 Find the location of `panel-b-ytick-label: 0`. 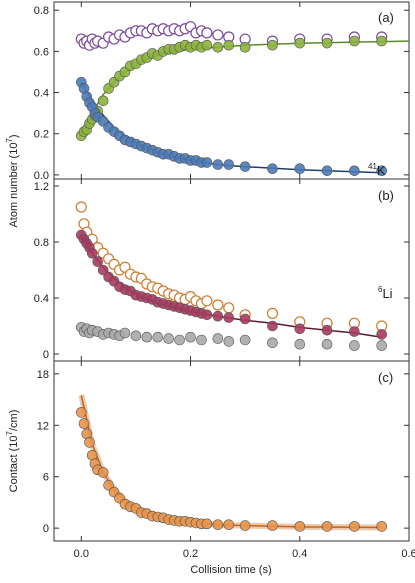

panel-b-ytick-label: 0 is located at coordinates (46, 355).